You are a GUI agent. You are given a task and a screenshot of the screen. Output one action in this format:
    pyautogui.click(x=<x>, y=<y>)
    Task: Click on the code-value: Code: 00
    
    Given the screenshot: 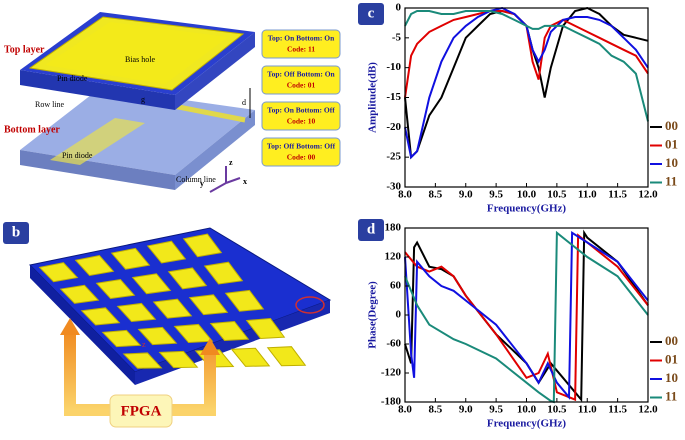 What is the action you would take?
    pyautogui.click(x=301, y=157)
    